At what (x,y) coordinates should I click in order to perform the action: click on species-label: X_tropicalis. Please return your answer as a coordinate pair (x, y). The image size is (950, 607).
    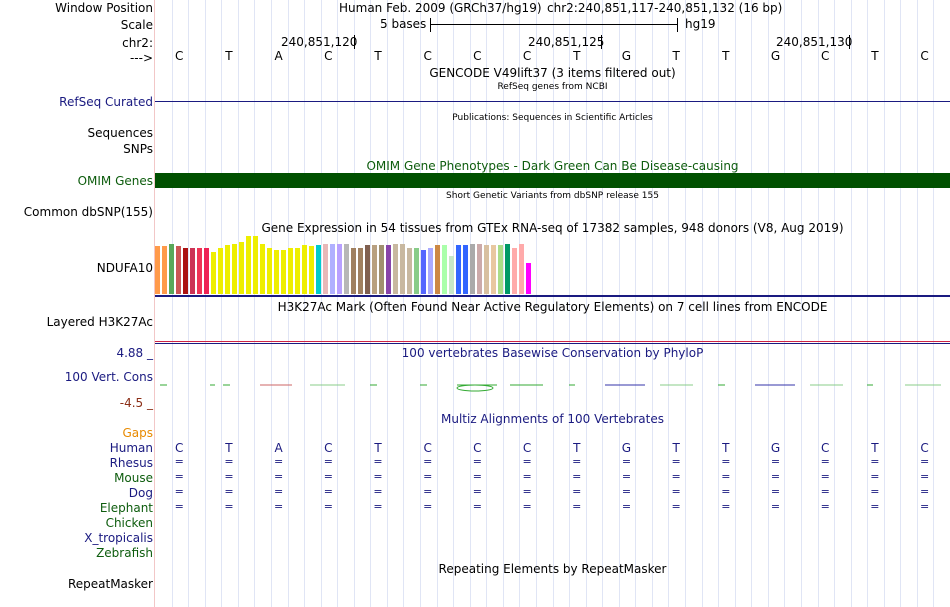
    Looking at the image, I should click on (118, 538).